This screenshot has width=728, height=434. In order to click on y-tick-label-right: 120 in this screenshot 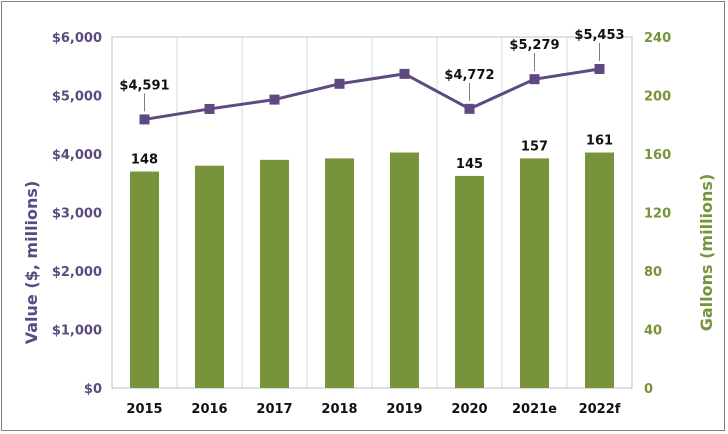, I will do `click(657, 214)`.